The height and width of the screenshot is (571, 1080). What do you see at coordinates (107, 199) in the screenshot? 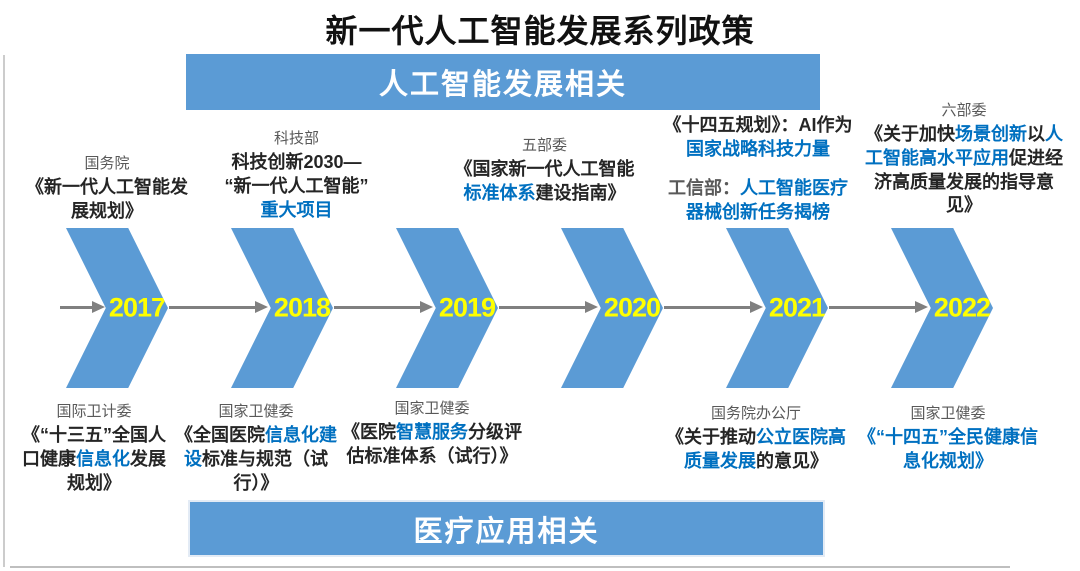
I see `policy-text: 《新一代人工智能发展规划》` at bounding box center [107, 199].